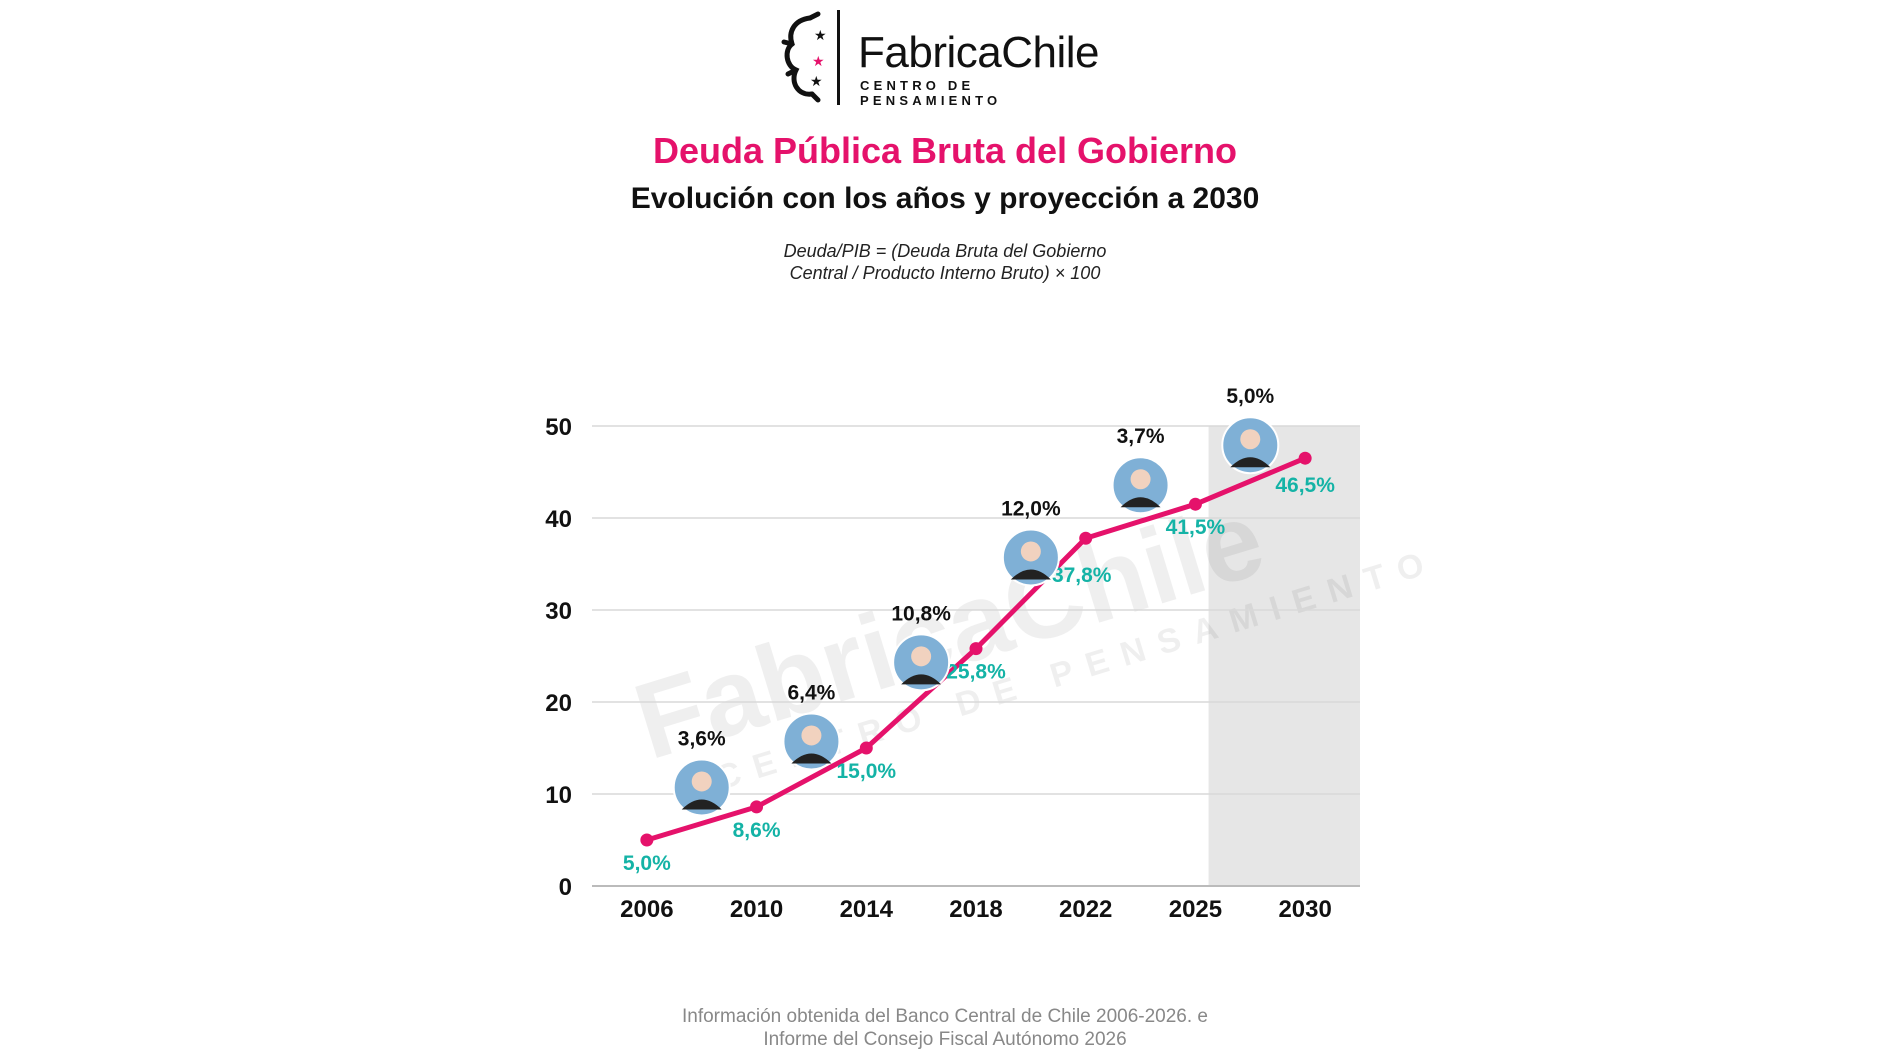 The height and width of the screenshot is (1063, 1890). I want to click on period-growth-label: 6,4%, so click(811, 692).